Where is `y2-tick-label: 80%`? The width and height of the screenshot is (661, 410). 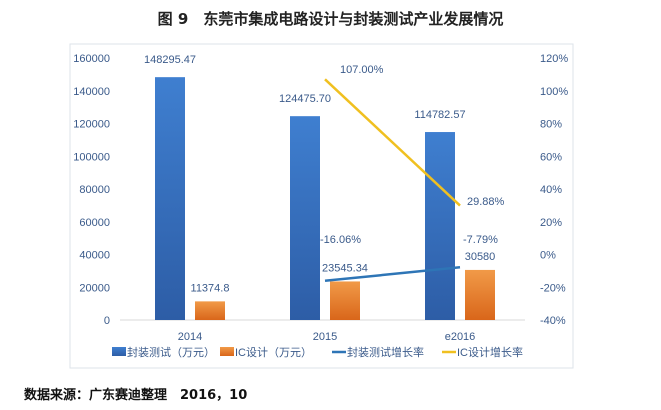 y2-tick-label: 80% is located at coordinates (551, 125).